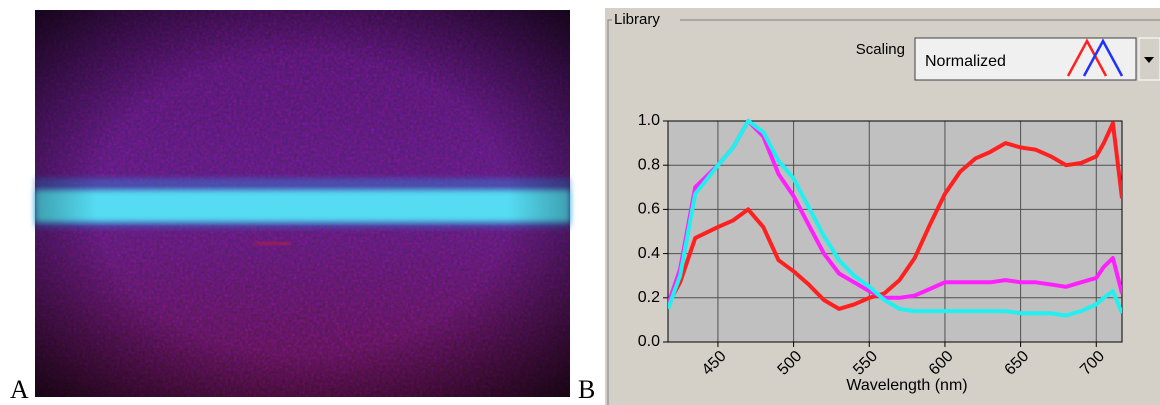  Describe the element at coordinates (649, 297) in the screenshot. I see `y-tick-label: 0.2` at that location.